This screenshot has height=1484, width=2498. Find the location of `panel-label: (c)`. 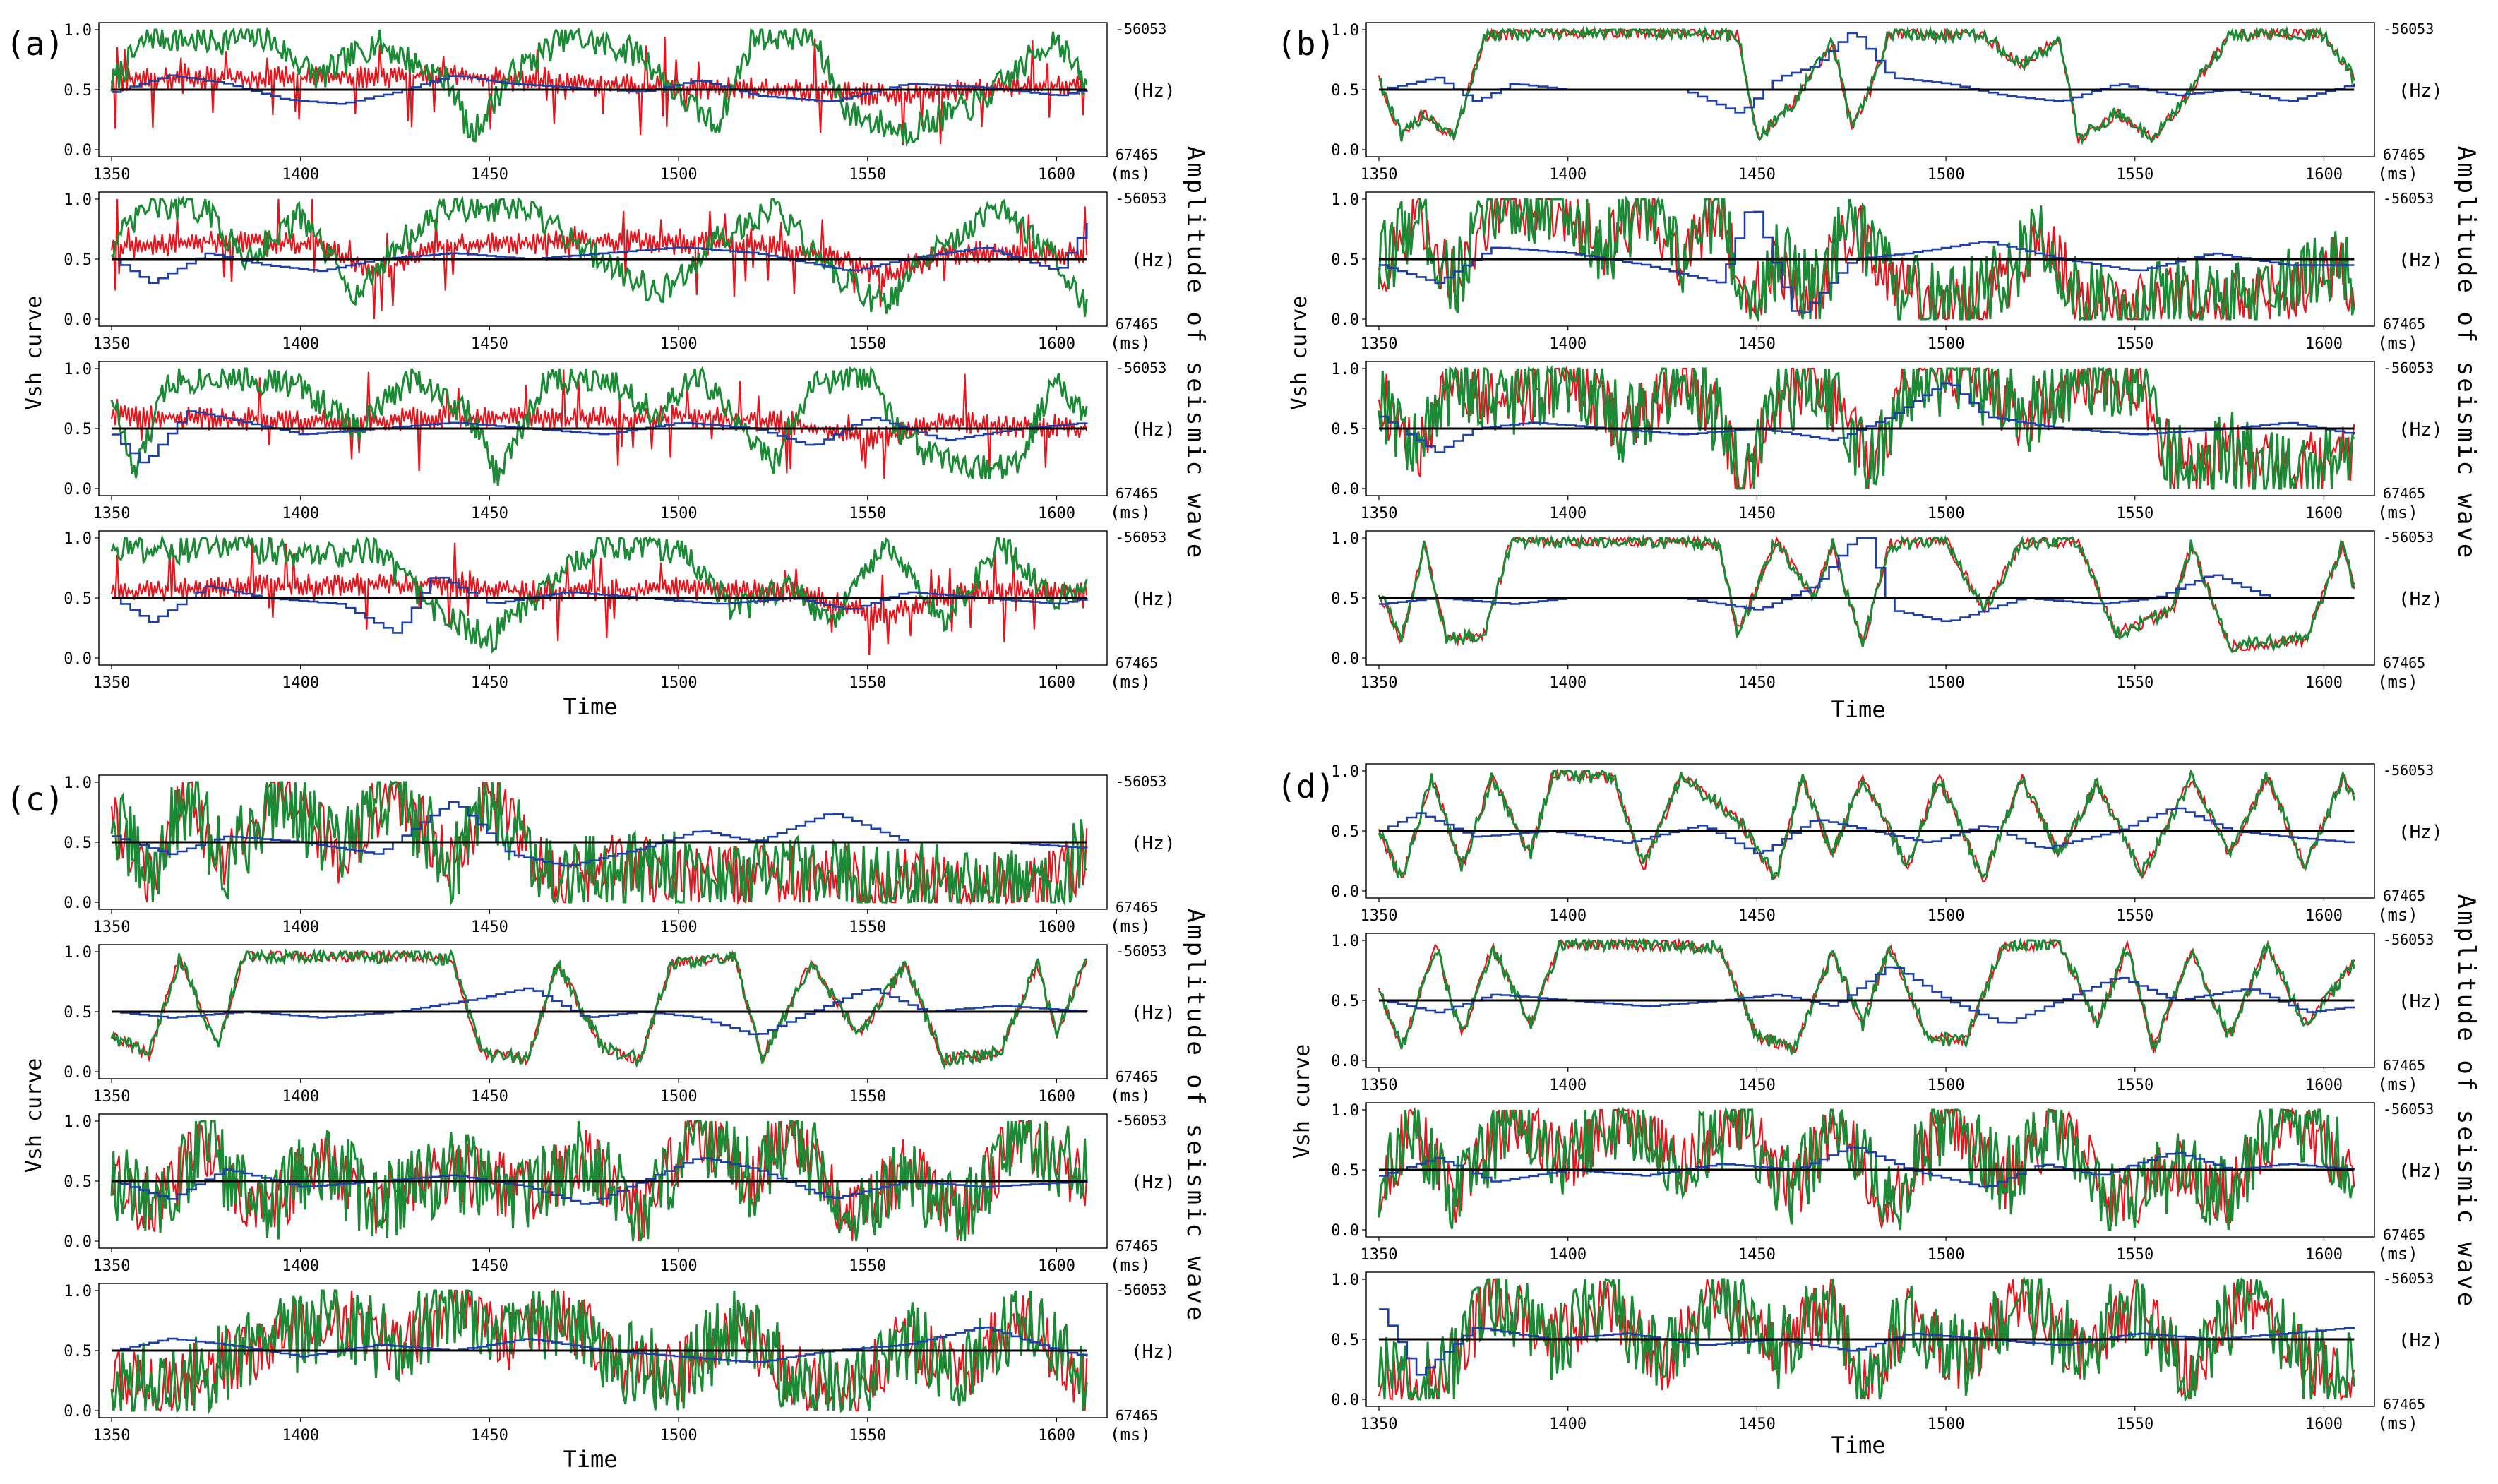

panel-label: (c) is located at coordinates (35, 799).